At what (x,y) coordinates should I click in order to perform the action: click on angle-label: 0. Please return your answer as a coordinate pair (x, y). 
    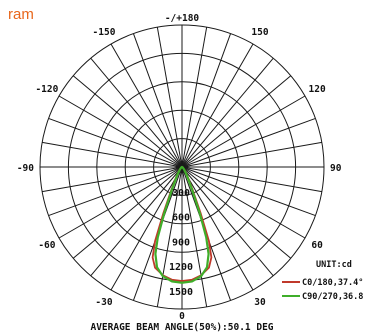
    Looking at the image, I should click on (182, 316).